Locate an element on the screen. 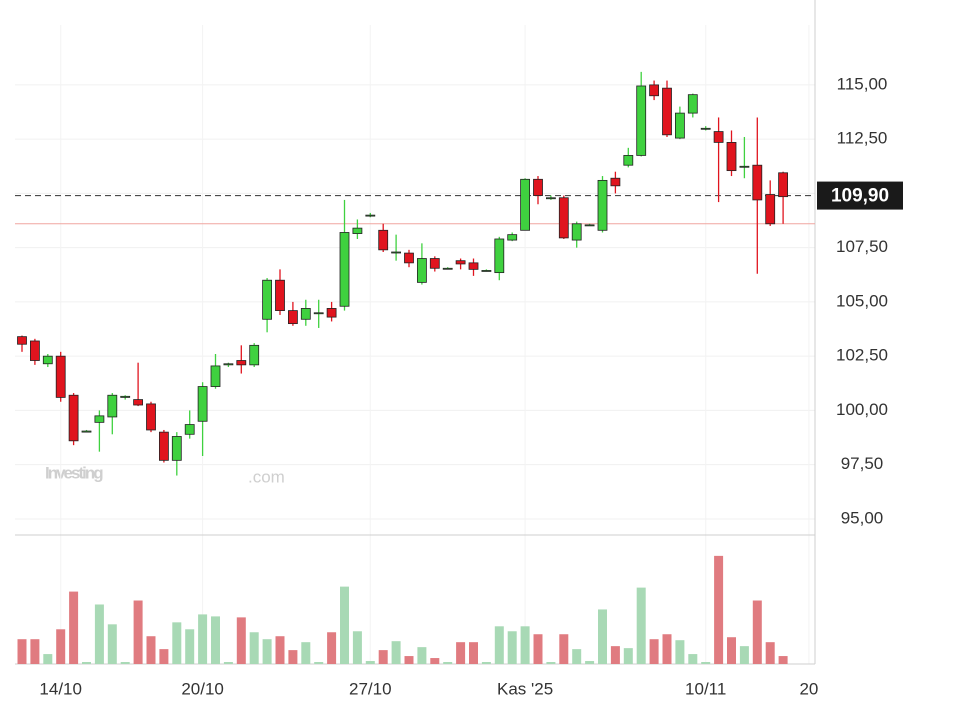 Image resolution: width=960 pixels, height=722 pixels. y-tick-label: 107,50 is located at coordinates (862, 246).